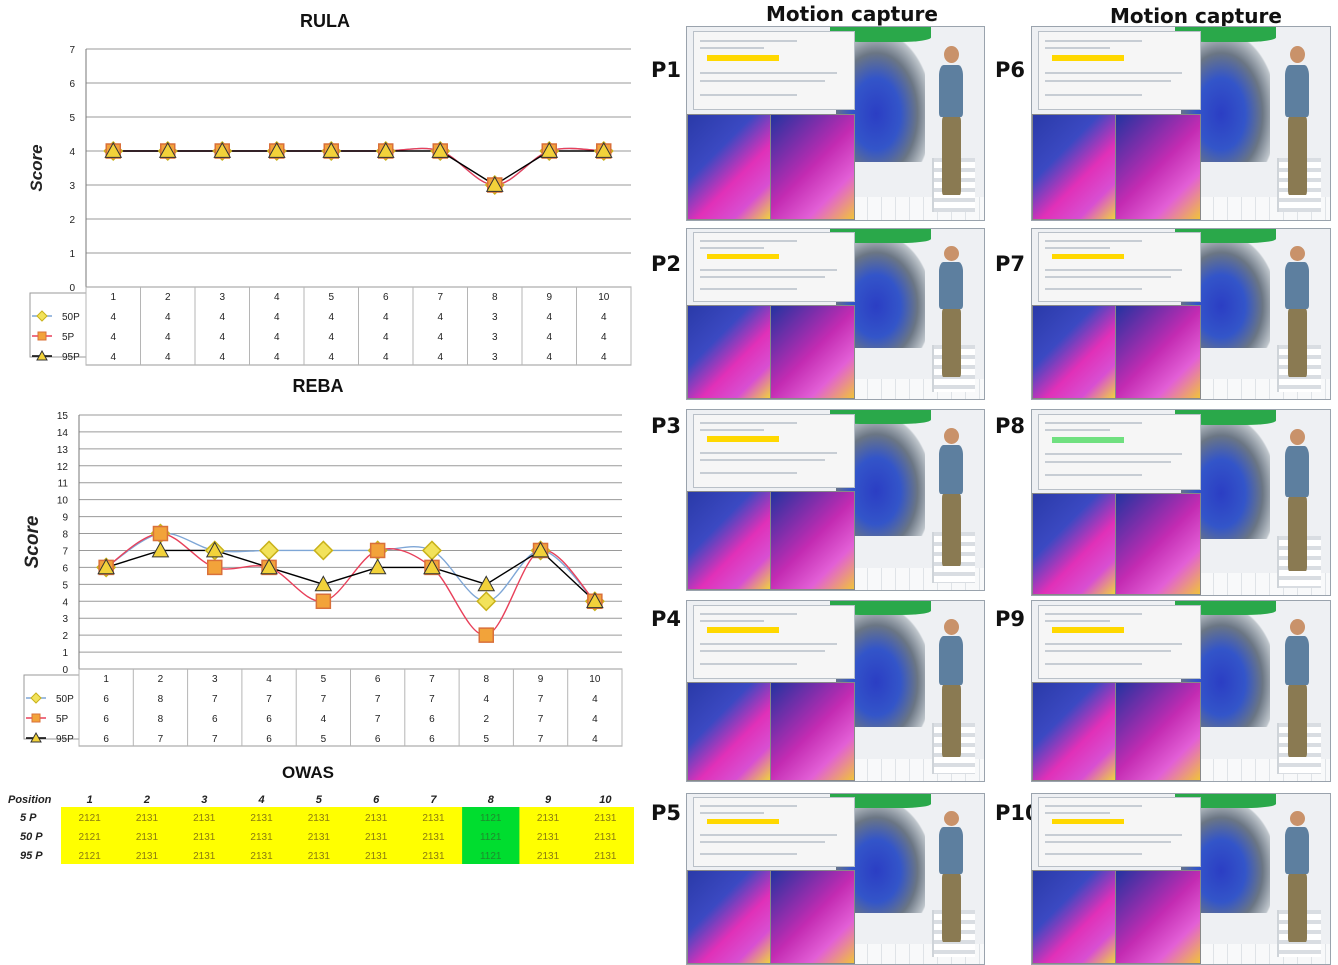 This screenshot has width=1338, height=965. I want to click on reba-x-tick-label: 9, so click(541, 679).